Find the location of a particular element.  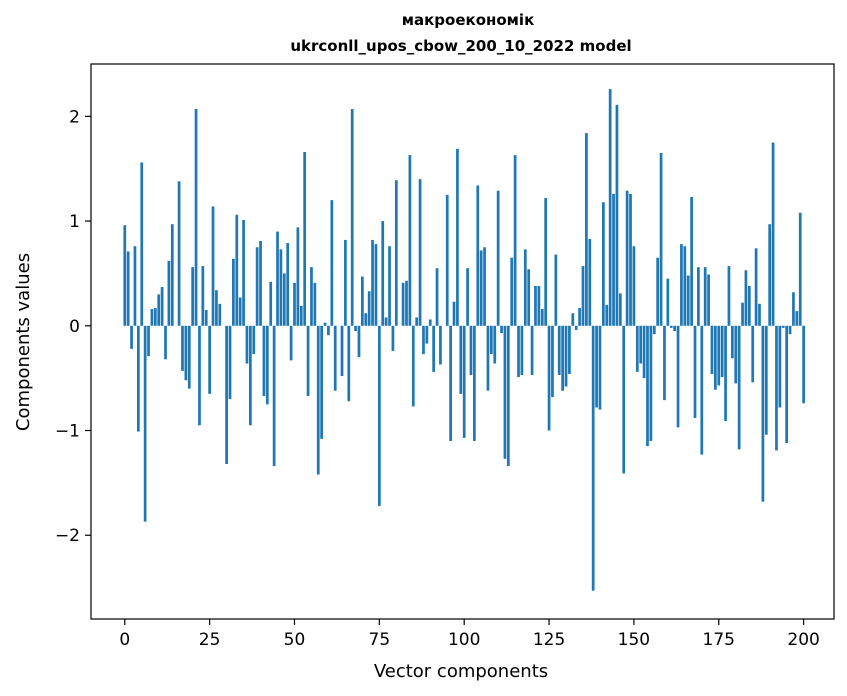

y-tick-label: −1 is located at coordinates (67, 432).